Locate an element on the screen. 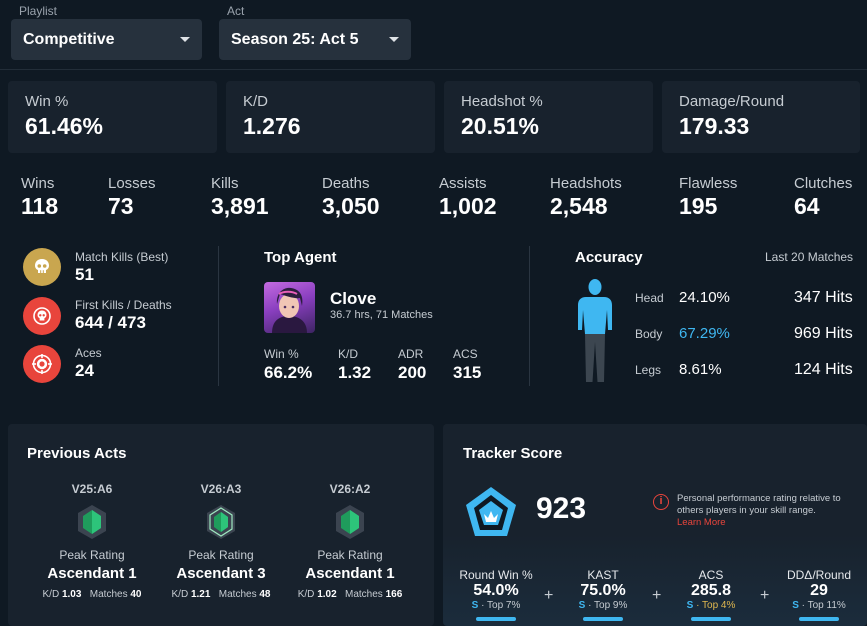 Image resolution: width=867 pixels, height=626 pixels. card-label: K/D is located at coordinates (256, 101).